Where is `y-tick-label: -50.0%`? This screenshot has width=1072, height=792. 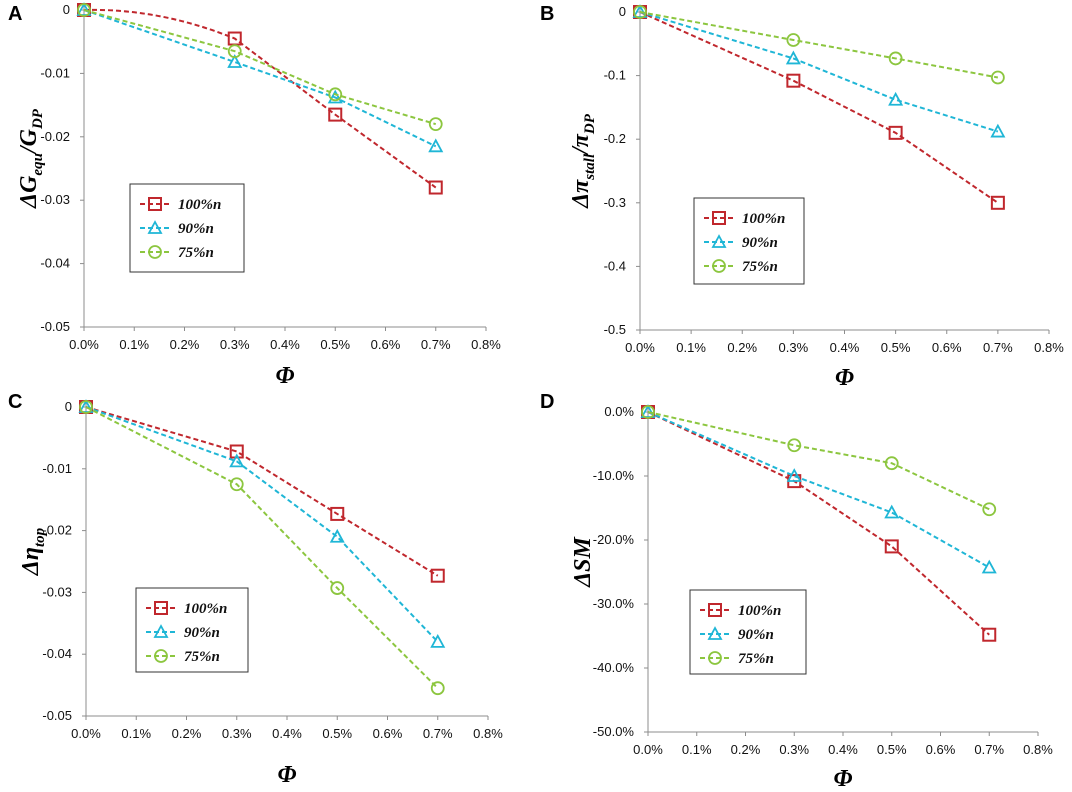 y-tick-label: -50.0% is located at coordinates (614, 731).